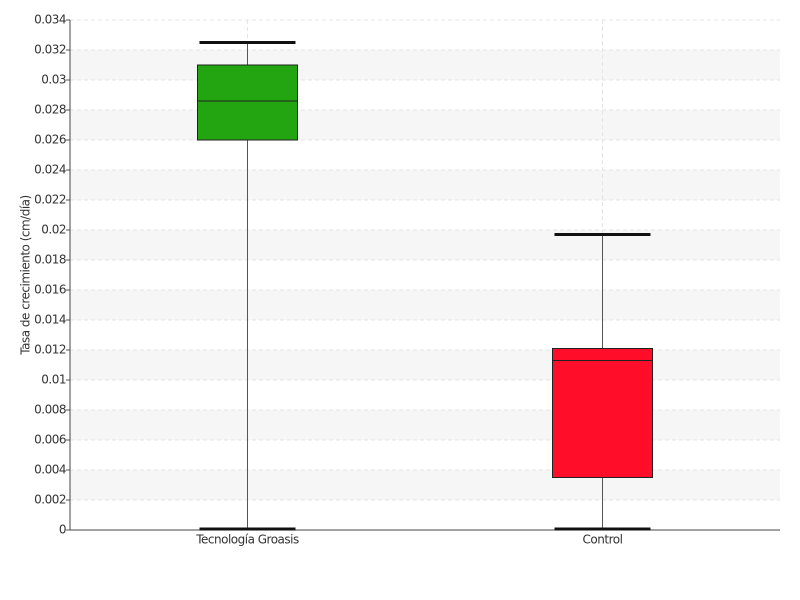 This screenshot has width=800, height=600. Describe the element at coordinates (50, 470) in the screenshot. I see `y-tick-label: 0.004` at that location.